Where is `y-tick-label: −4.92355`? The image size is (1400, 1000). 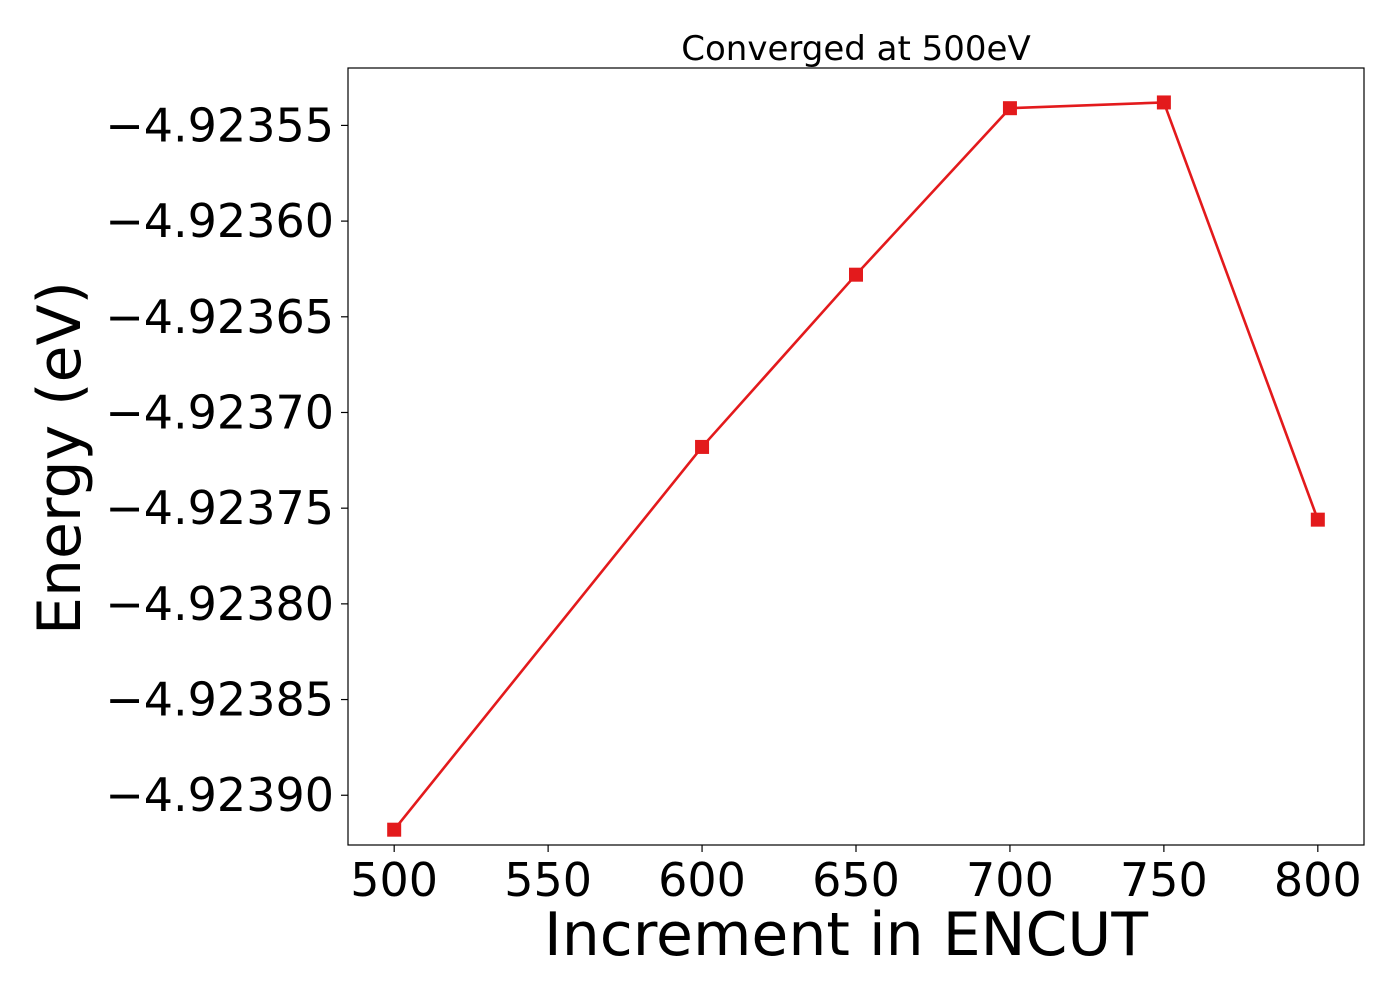
y-tick-label: −4.92355 is located at coordinates (219, 125).